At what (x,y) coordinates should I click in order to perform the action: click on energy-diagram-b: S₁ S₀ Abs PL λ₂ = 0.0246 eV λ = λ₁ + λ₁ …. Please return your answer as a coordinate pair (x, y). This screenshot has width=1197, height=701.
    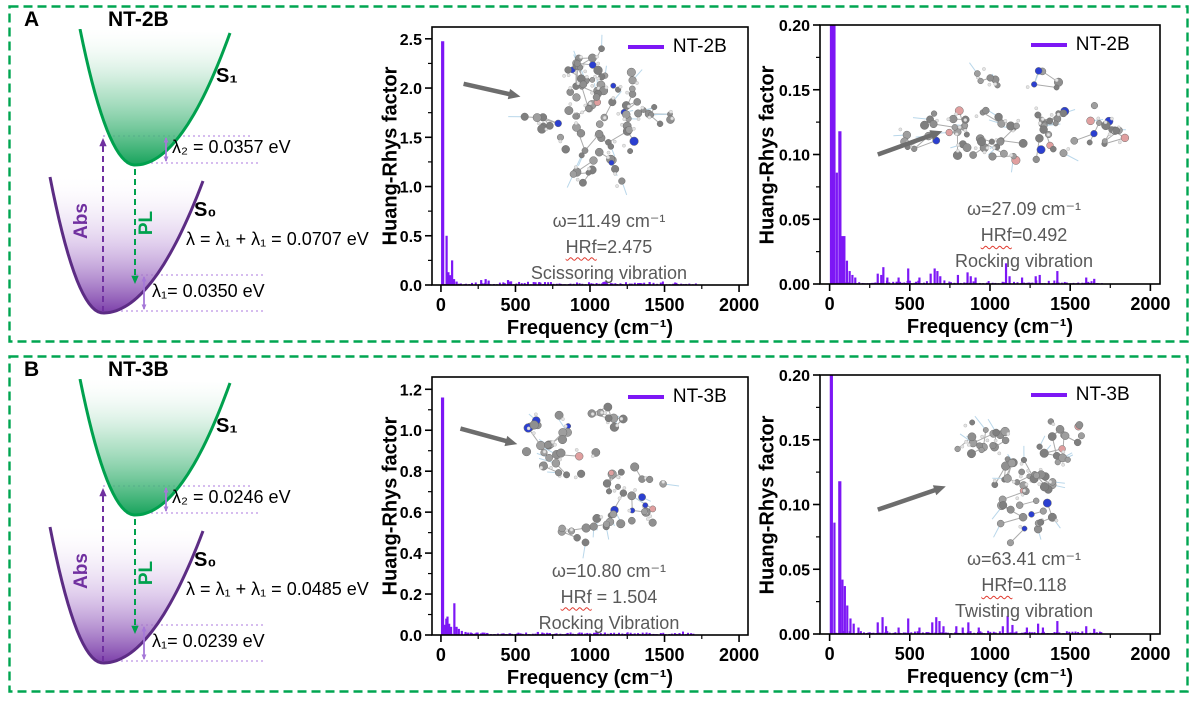
    Looking at the image, I should click on (205, 534).